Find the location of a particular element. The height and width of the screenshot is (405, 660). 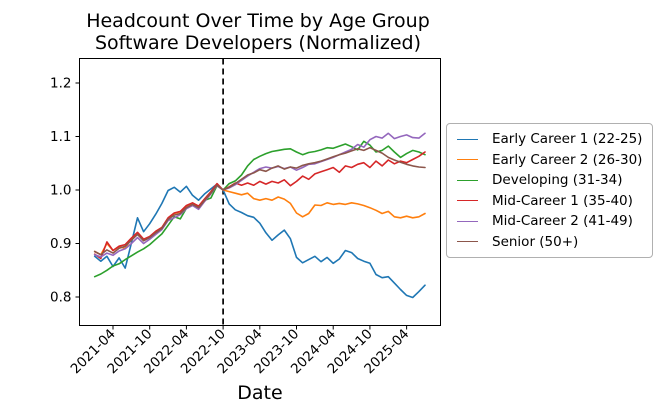

legend-item-mid-career-1-35-40: Mid-Career 1 (35-40) is located at coordinates (549, 201).